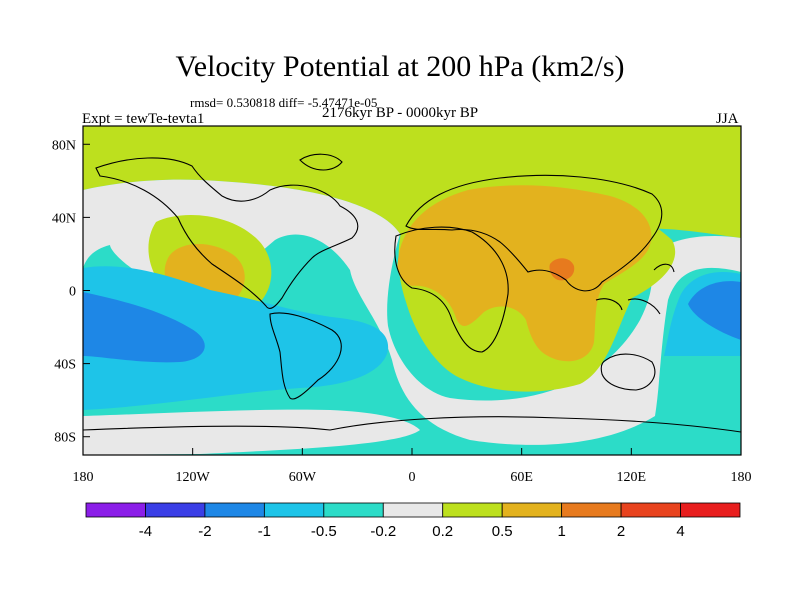 This screenshot has height=600, width=800. I want to click on x-axis: 180 120W 60W 0 60E 120E 180, so click(412, 466).